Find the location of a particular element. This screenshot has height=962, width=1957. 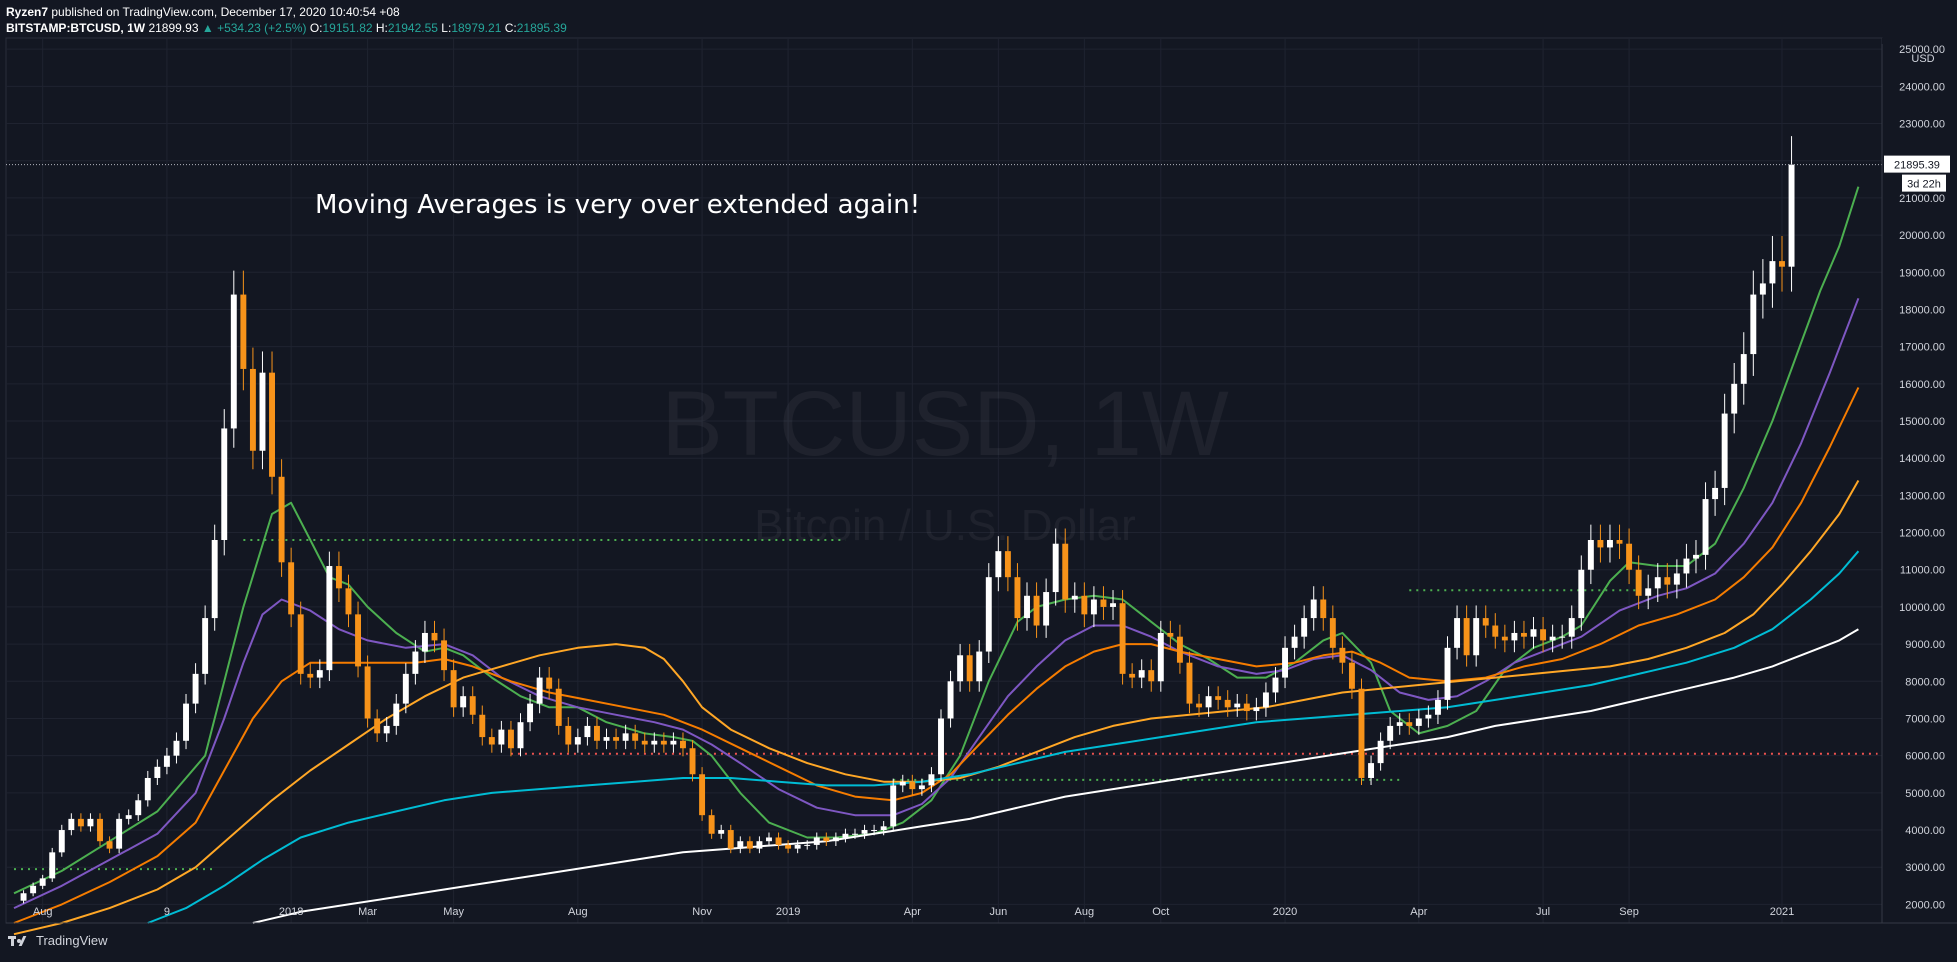

tradingview-logo-icon is located at coordinates (19, 941).